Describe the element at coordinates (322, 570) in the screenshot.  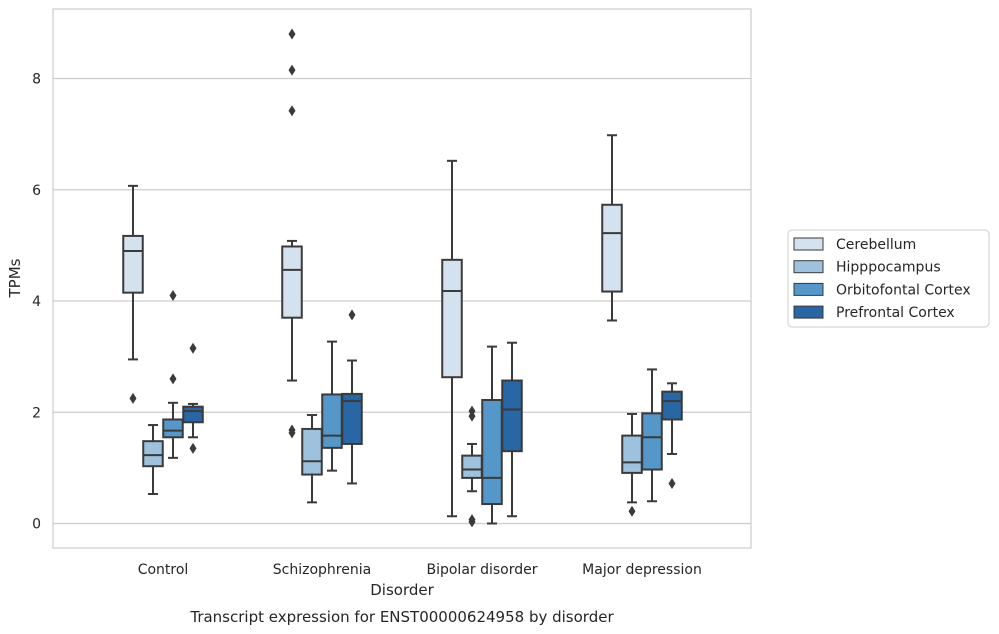
I see `x-tick-label: Schizophrenia` at that location.